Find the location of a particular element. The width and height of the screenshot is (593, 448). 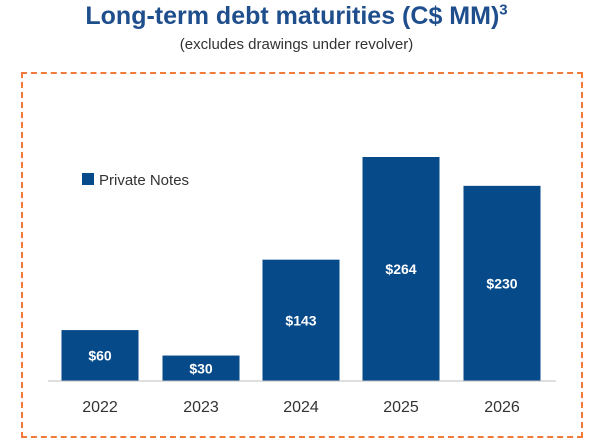

bar-2022 is located at coordinates (100, 355).